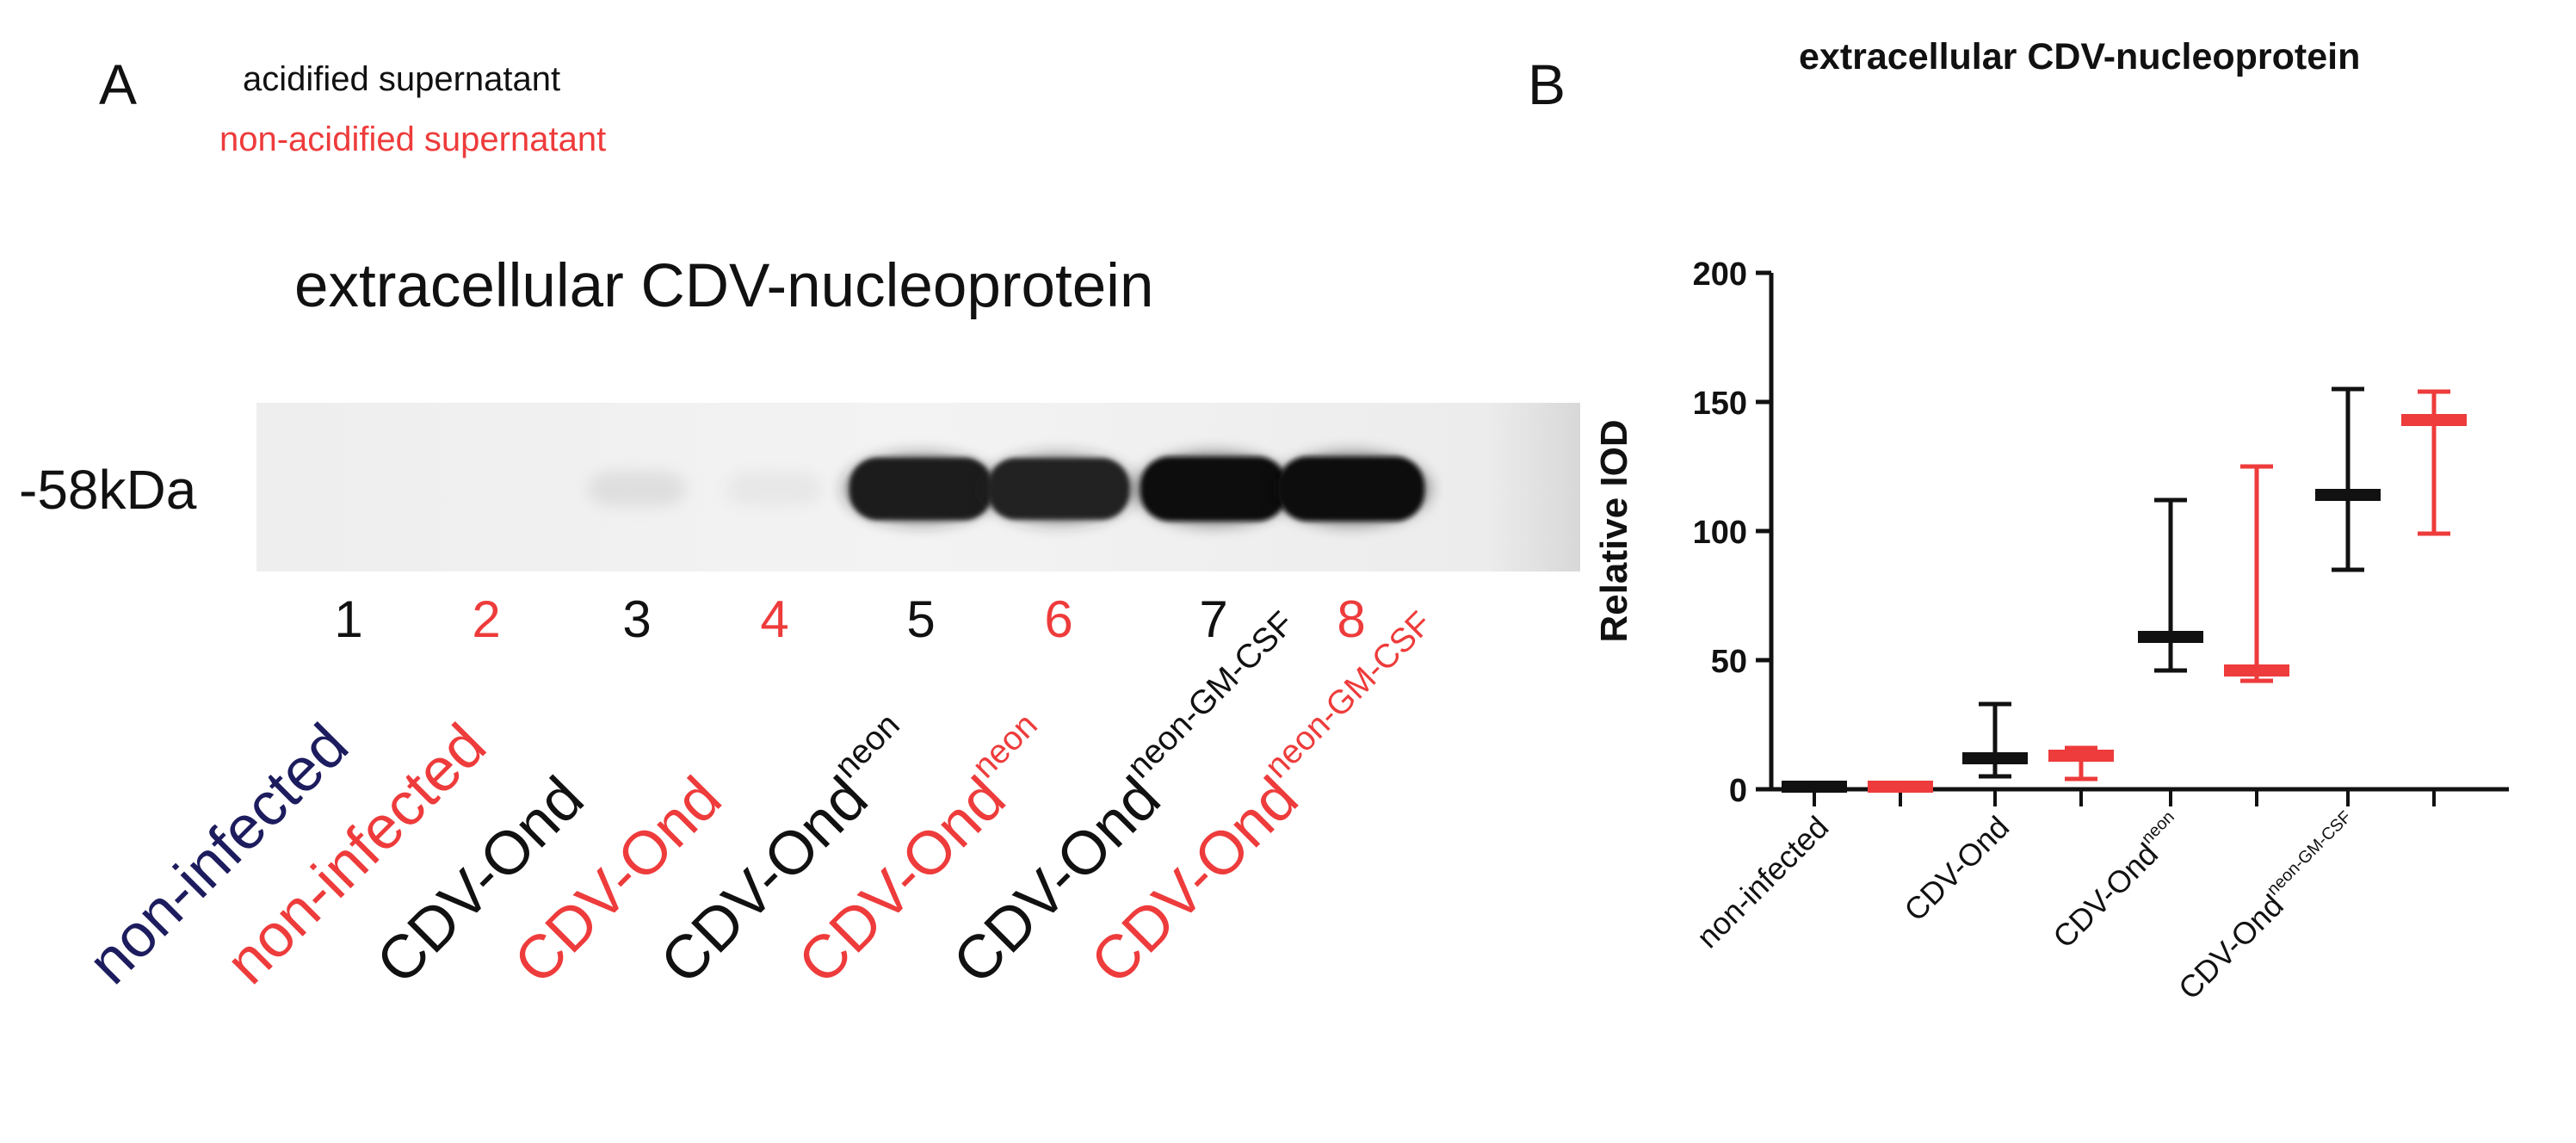 This screenshot has width=2576, height=1143. Describe the element at coordinates (348, 619) in the screenshot. I see `lane-number: 1` at that location.